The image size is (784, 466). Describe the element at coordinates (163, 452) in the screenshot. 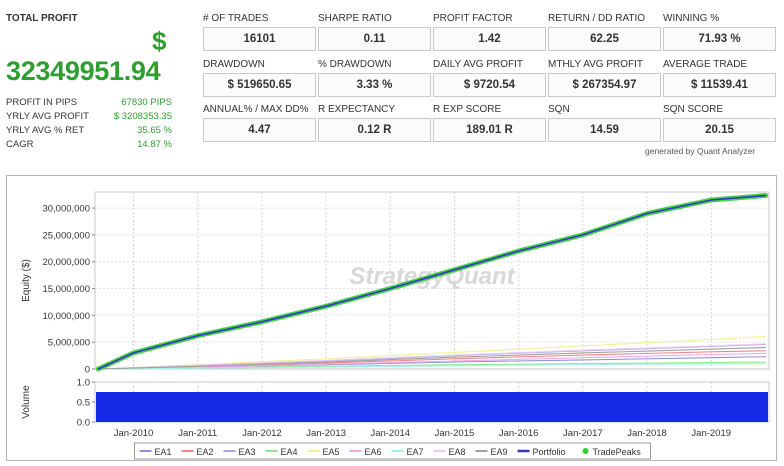

I see `legend-label: EA1` at that location.